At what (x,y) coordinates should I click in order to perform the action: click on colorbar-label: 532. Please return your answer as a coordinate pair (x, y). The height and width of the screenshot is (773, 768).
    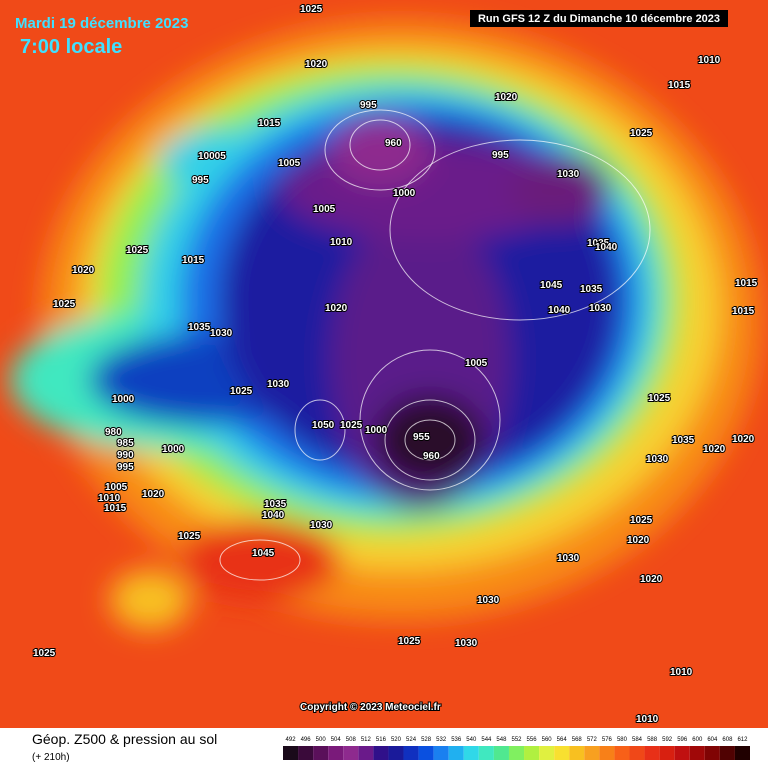
    Looking at the image, I should click on (441, 740).